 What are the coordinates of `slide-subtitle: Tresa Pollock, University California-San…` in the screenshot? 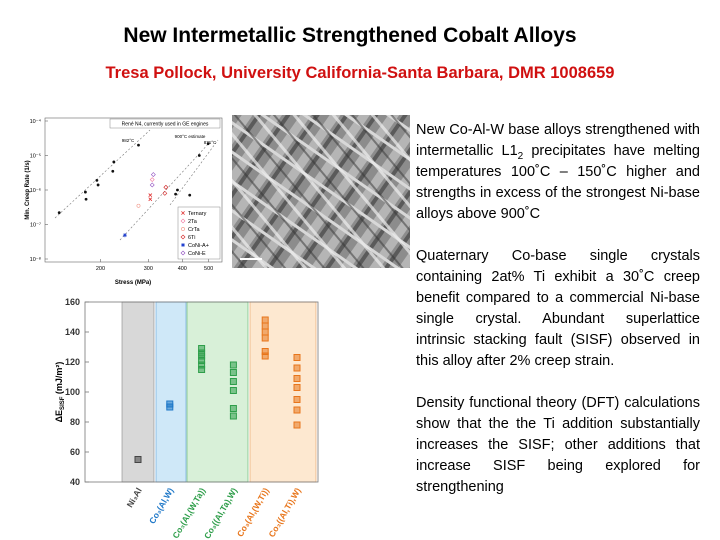 It's located at (360, 73).